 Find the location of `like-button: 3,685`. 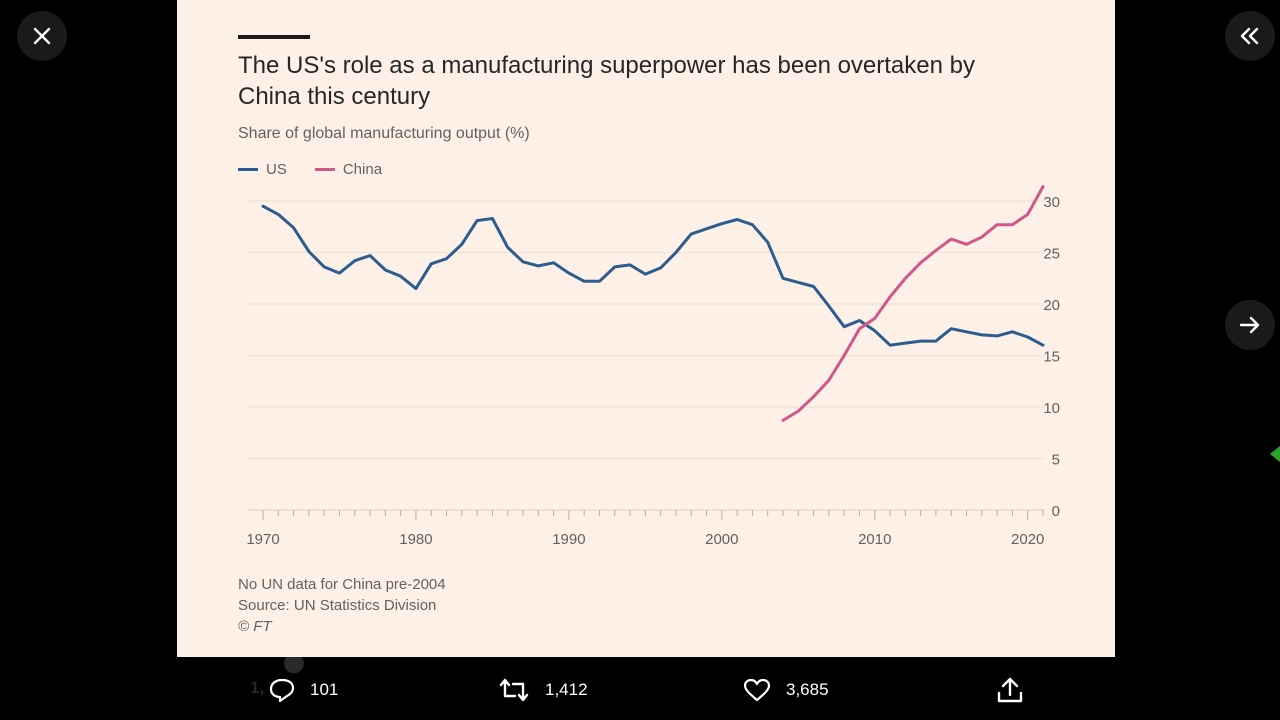

like-button: 3,685 is located at coordinates (785, 690).